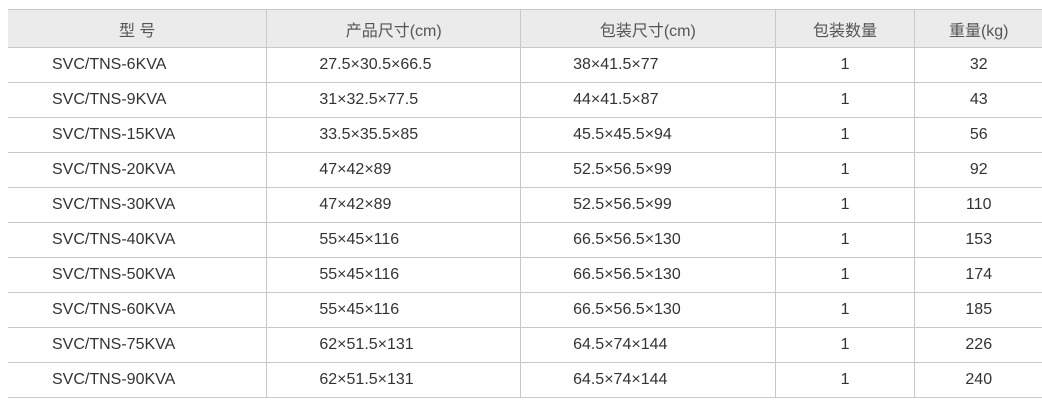 The width and height of the screenshot is (1042, 401). I want to click on table-row: SVC/TNS-9KVA 31×32.5×77.5 44×41.5×87 1 43, so click(525, 100).